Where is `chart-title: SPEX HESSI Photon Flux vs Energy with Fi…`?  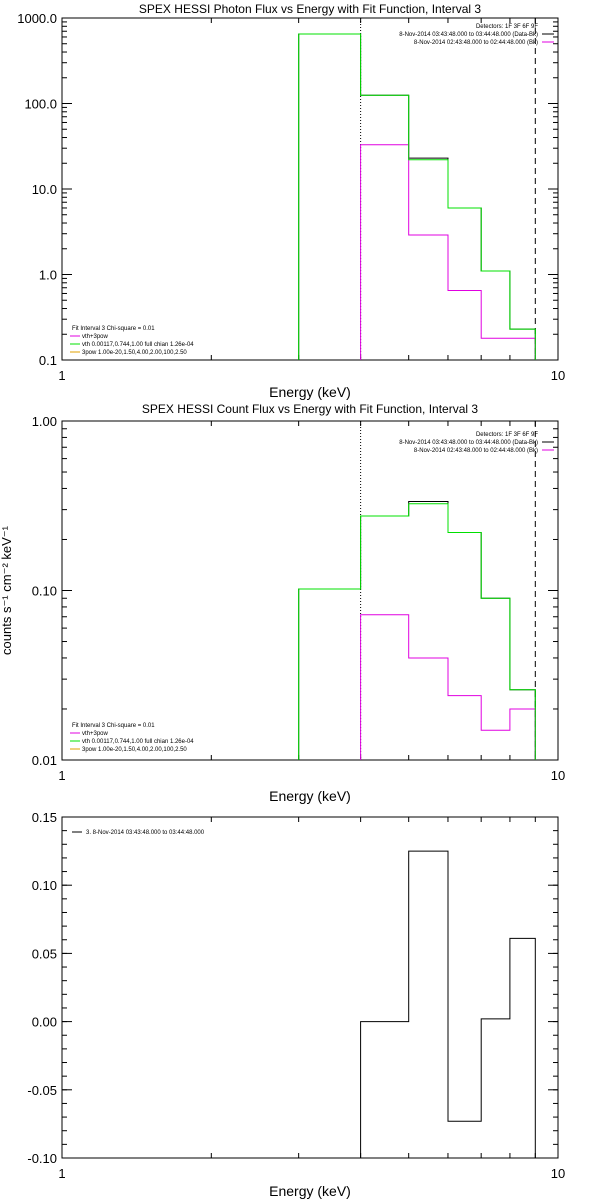
chart-title: SPEX HESSI Photon Flux vs Energy with Fi… is located at coordinates (310, 9).